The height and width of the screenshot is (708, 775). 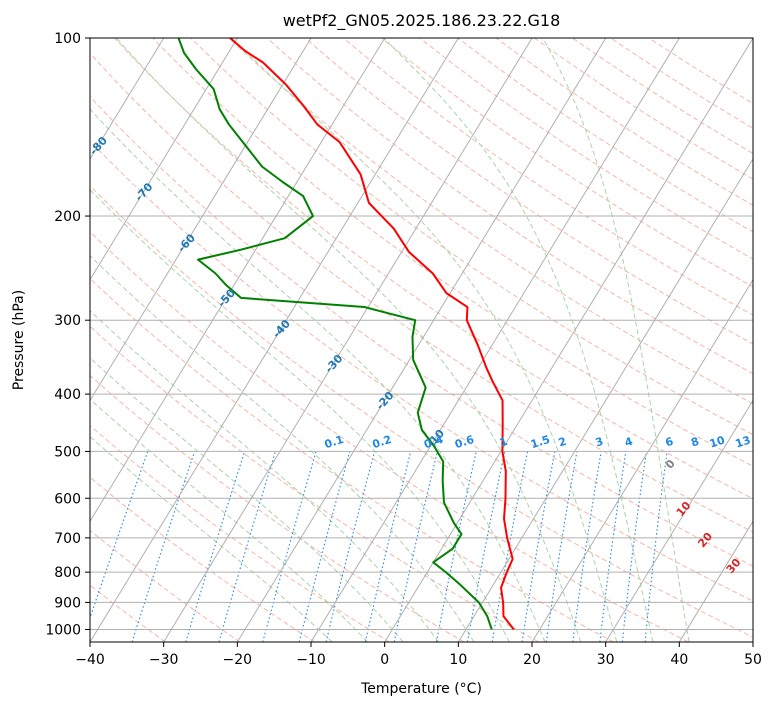 What do you see at coordinates (186, 243) in the screenshot?
I see `isotherm-label: -60` at bounding box center [186, 243].